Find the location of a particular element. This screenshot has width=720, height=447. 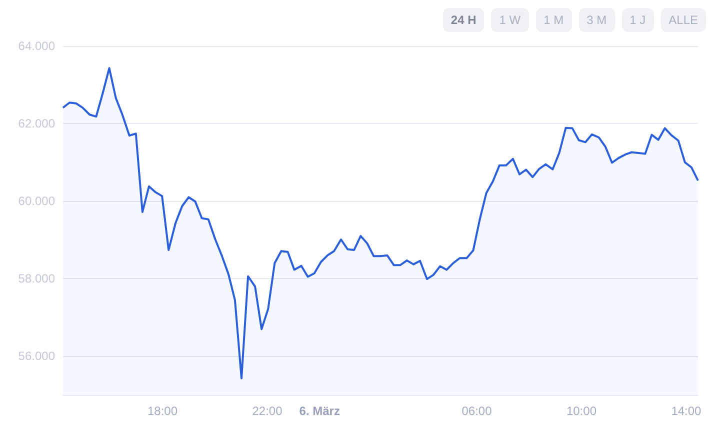

x-tick-label: 22:00 is located at coordinates (267, 411).